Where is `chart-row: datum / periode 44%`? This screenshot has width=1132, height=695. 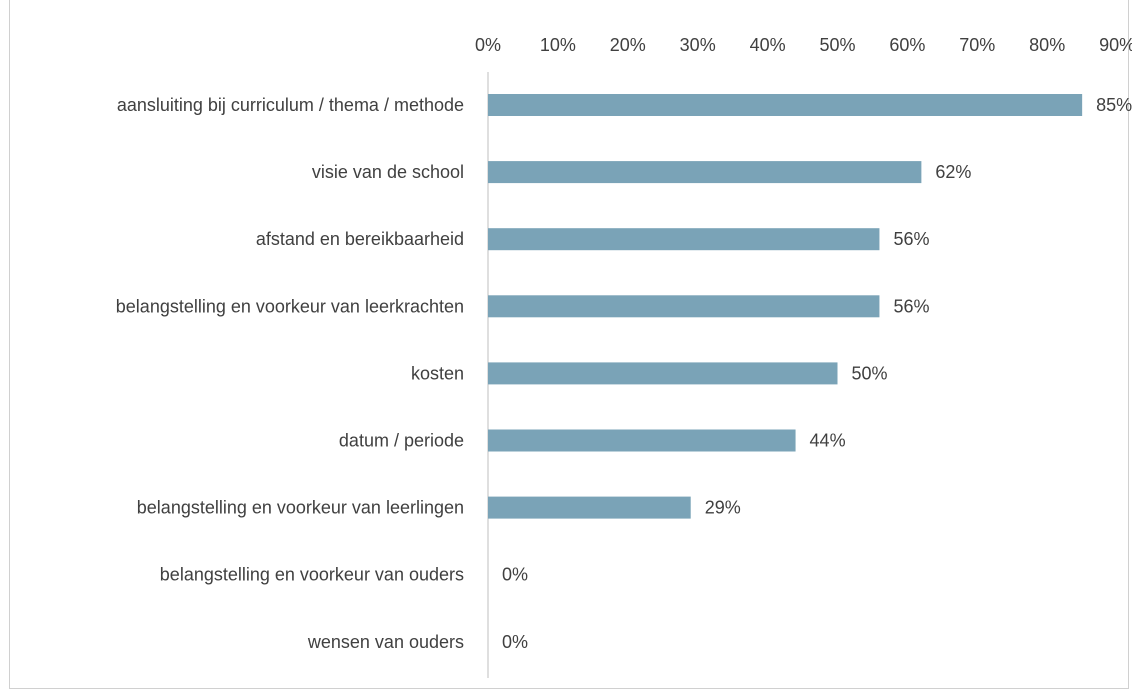
chart-row: datum / periode 44% is located at coordinates (592, 440).